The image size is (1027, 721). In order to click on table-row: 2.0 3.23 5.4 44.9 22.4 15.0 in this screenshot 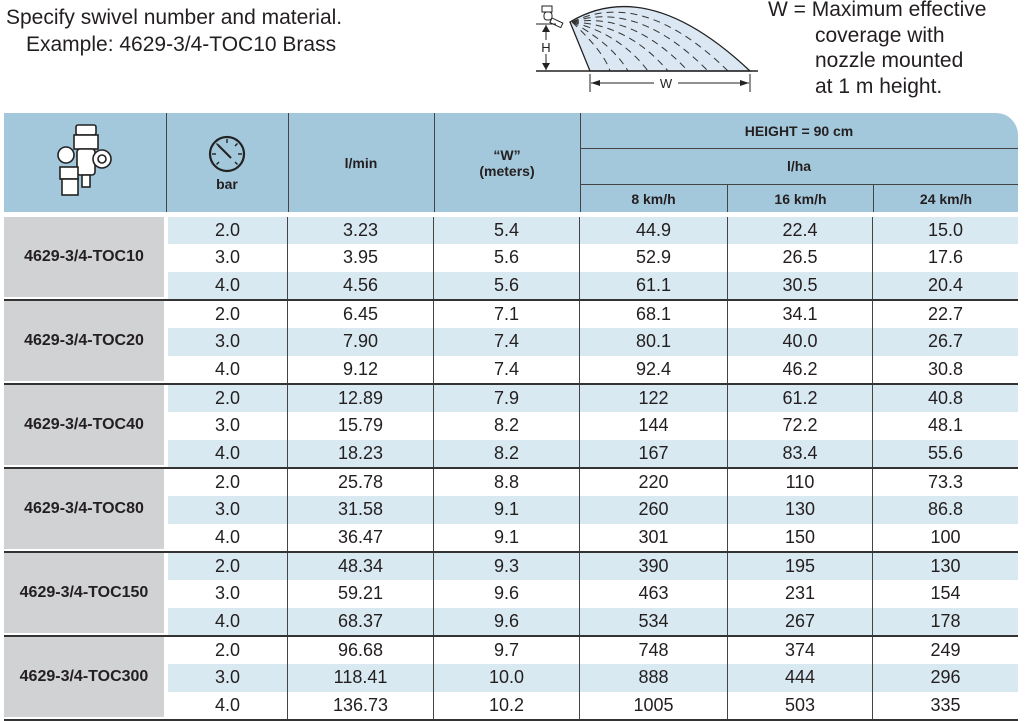, I will do `click(593, 231)`.